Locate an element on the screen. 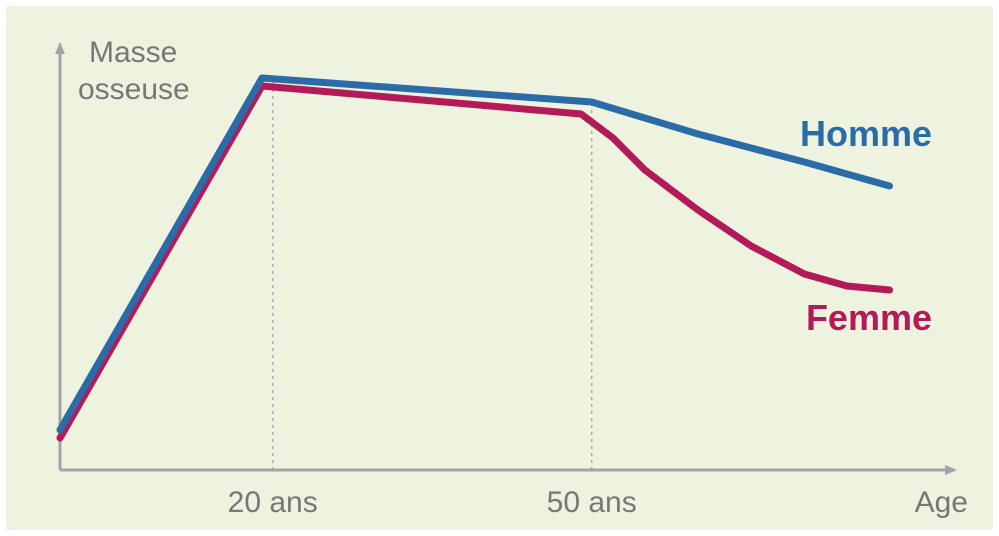 The height and width of the screenshot is (536, 999). legend-femme: Femme is located at coordinates (869, 317).